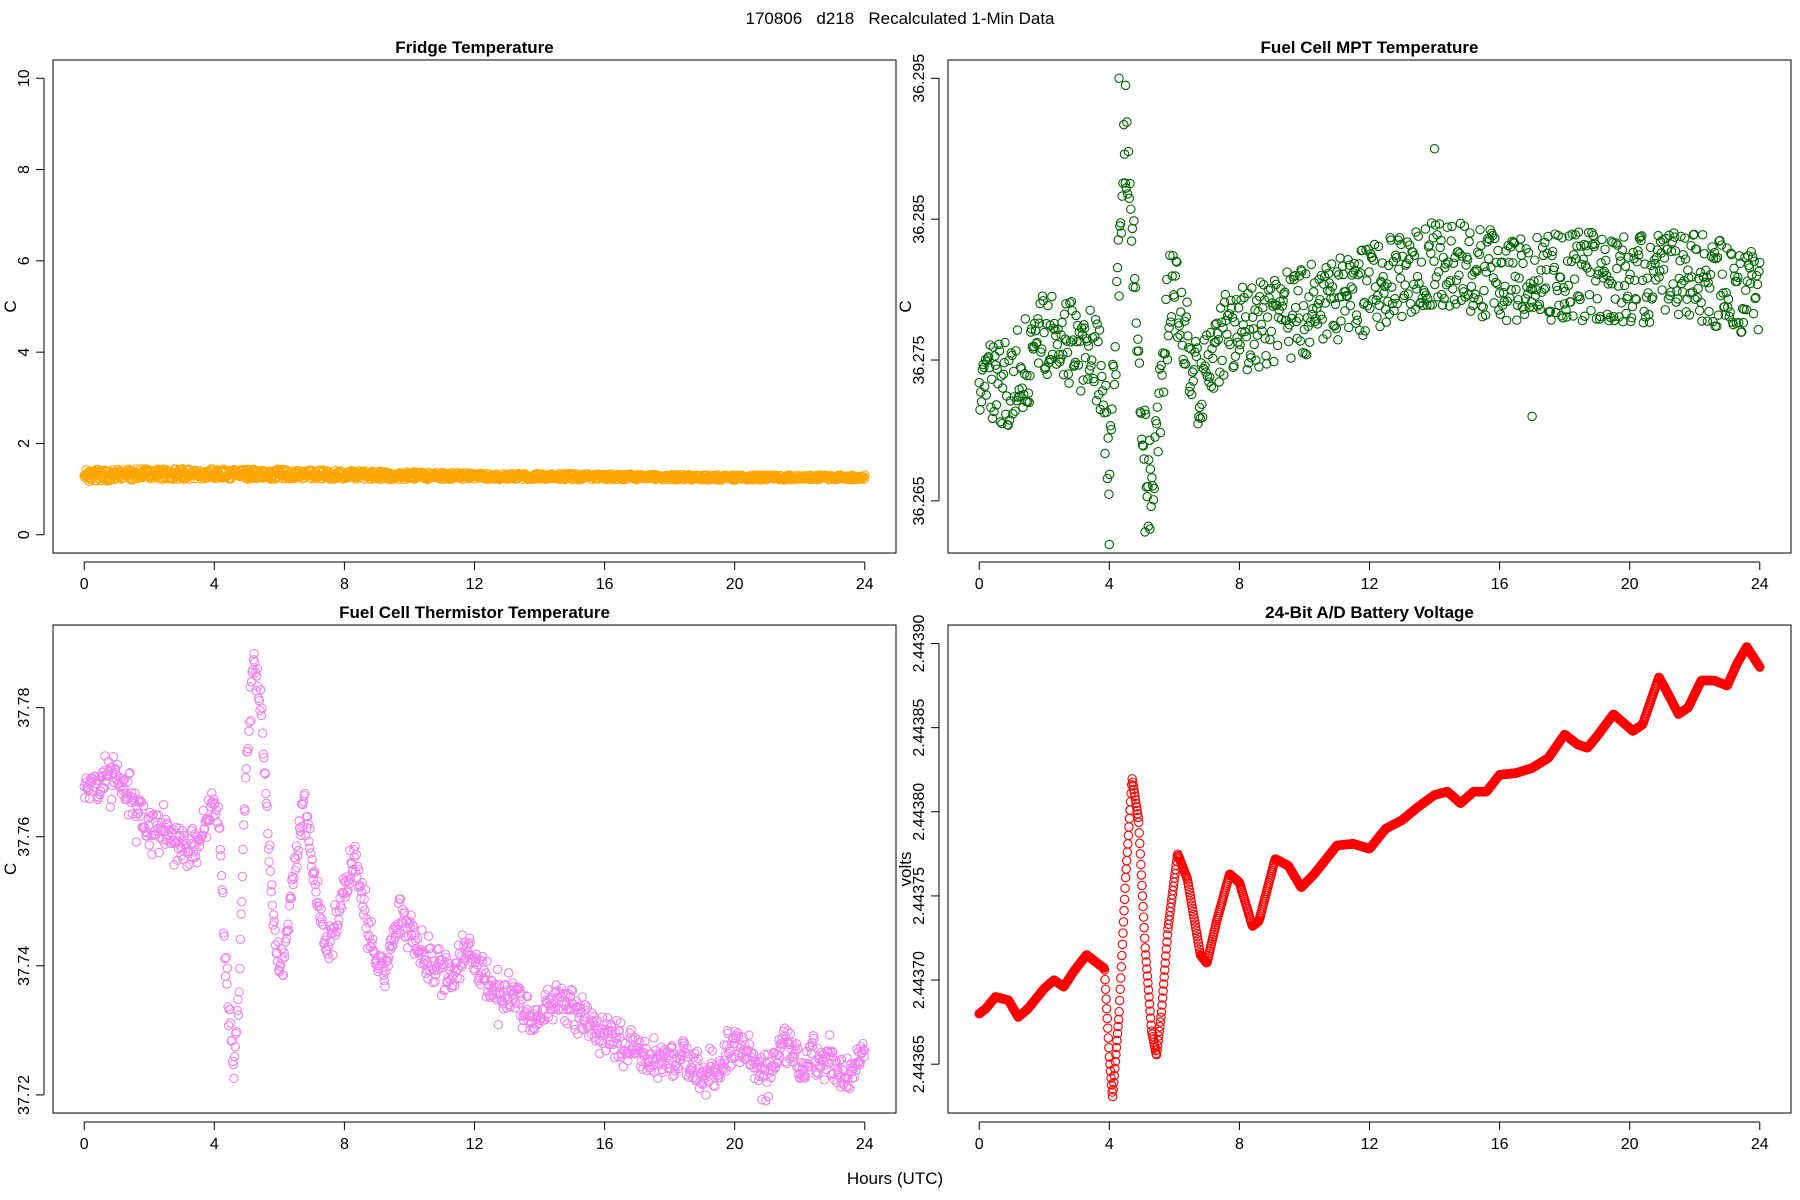 This screenshot has width=1800, height=1200. Describe the element at coordinates (905, 306) in the screenshot. I see `y-axis-title-mpt: C` at that location.